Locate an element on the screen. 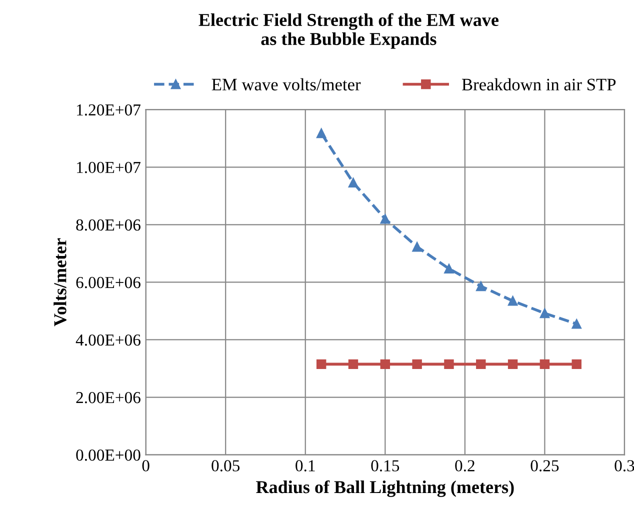 This screenshot has height=527, width=634. x-tick-label: 0.15 is located at coordinates (385, 466).